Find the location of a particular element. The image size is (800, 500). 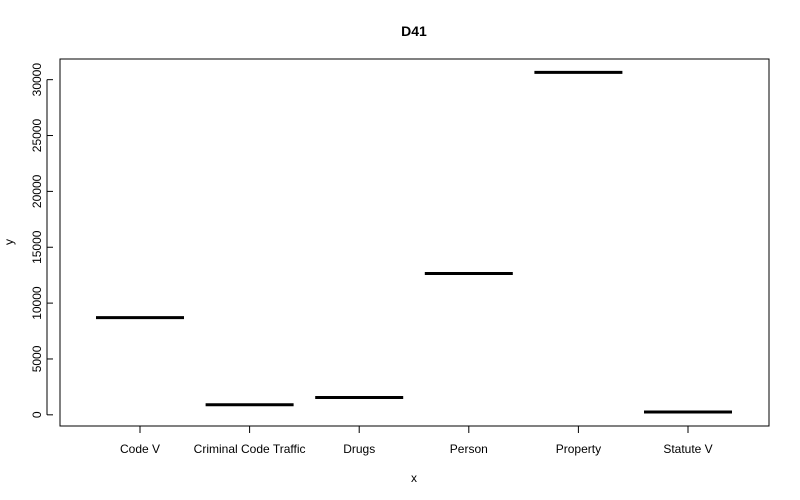

y-tick-label-2: 10000 is located at coordinates (37, 303).